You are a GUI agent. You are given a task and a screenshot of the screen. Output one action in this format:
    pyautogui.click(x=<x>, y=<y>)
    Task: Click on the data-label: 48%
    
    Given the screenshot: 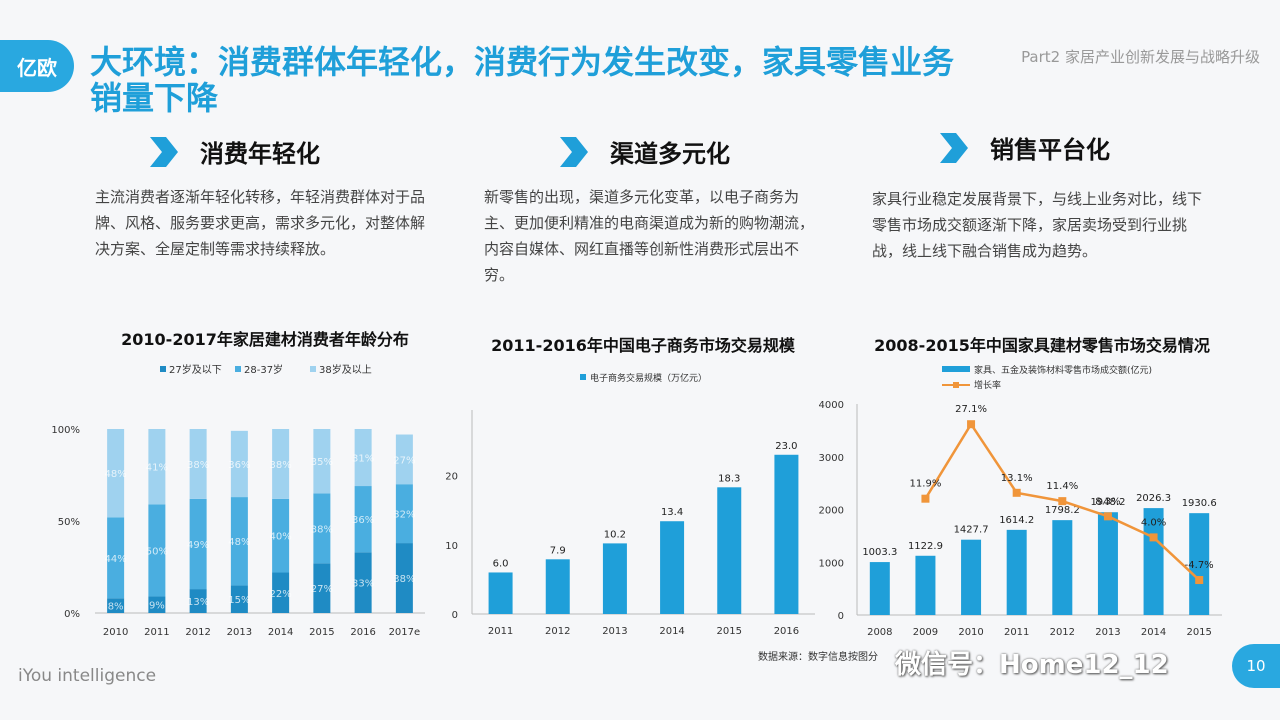 What is the action you would take?
    pyautogui.click(x=116, y=474)
    